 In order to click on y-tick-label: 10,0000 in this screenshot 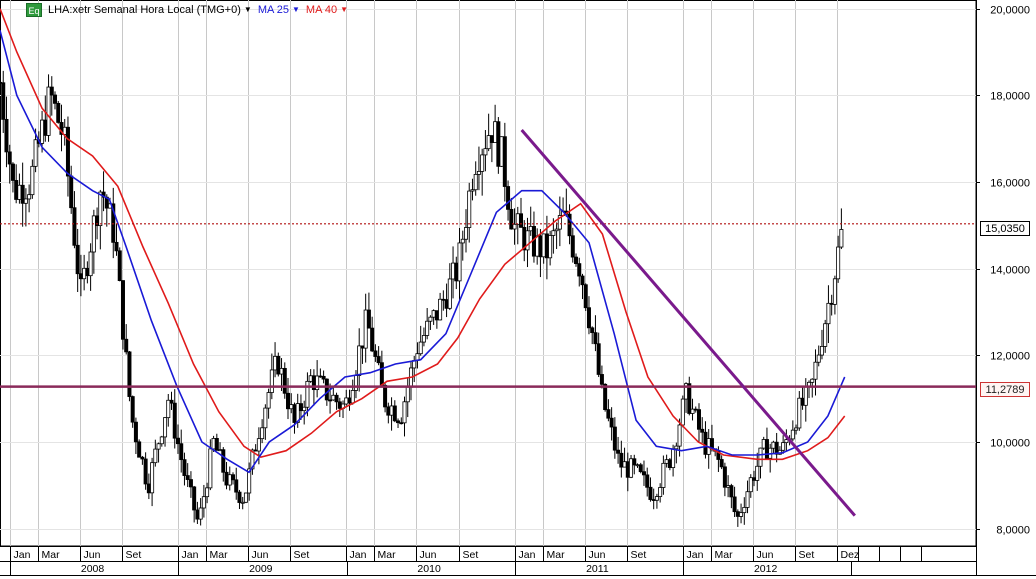, I will do `click(1010, 444)`.